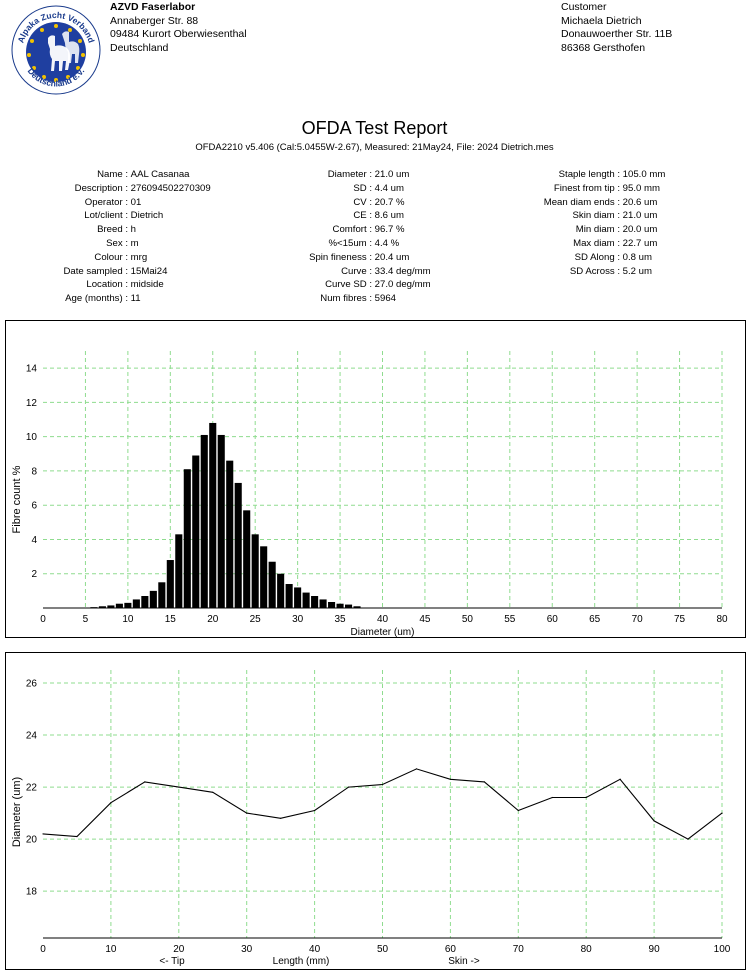 The height and width of the screenshot is (976, 749). I want to click on stat-label: Diameter :, so click(349, 174).